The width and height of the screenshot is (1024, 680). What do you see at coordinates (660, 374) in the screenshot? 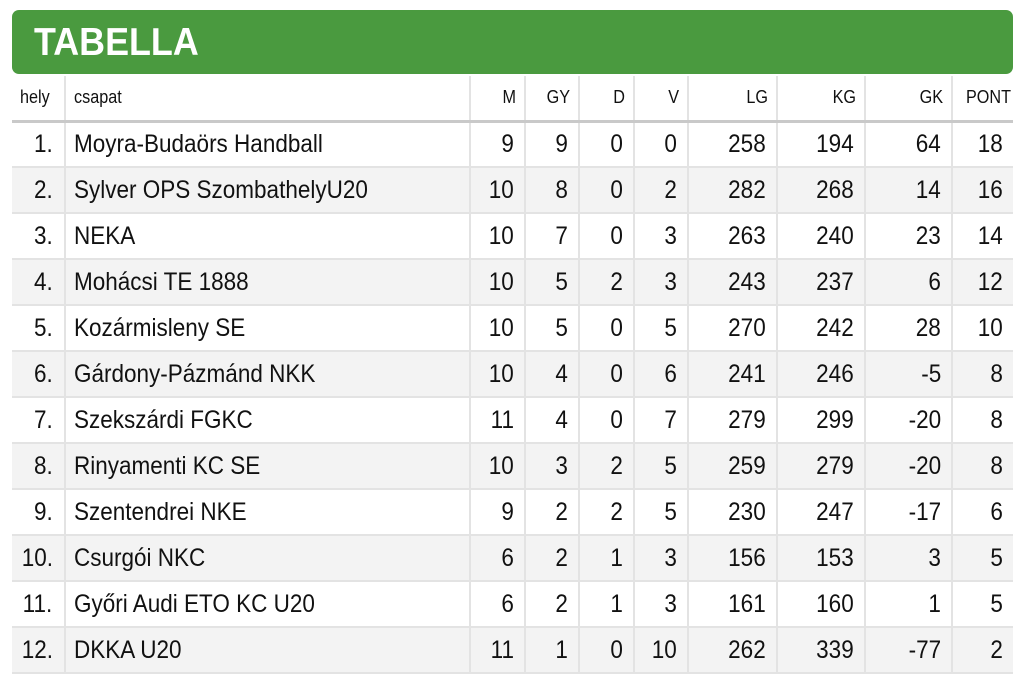
I see `cell-v: 6` at bounding box center [660, 374].